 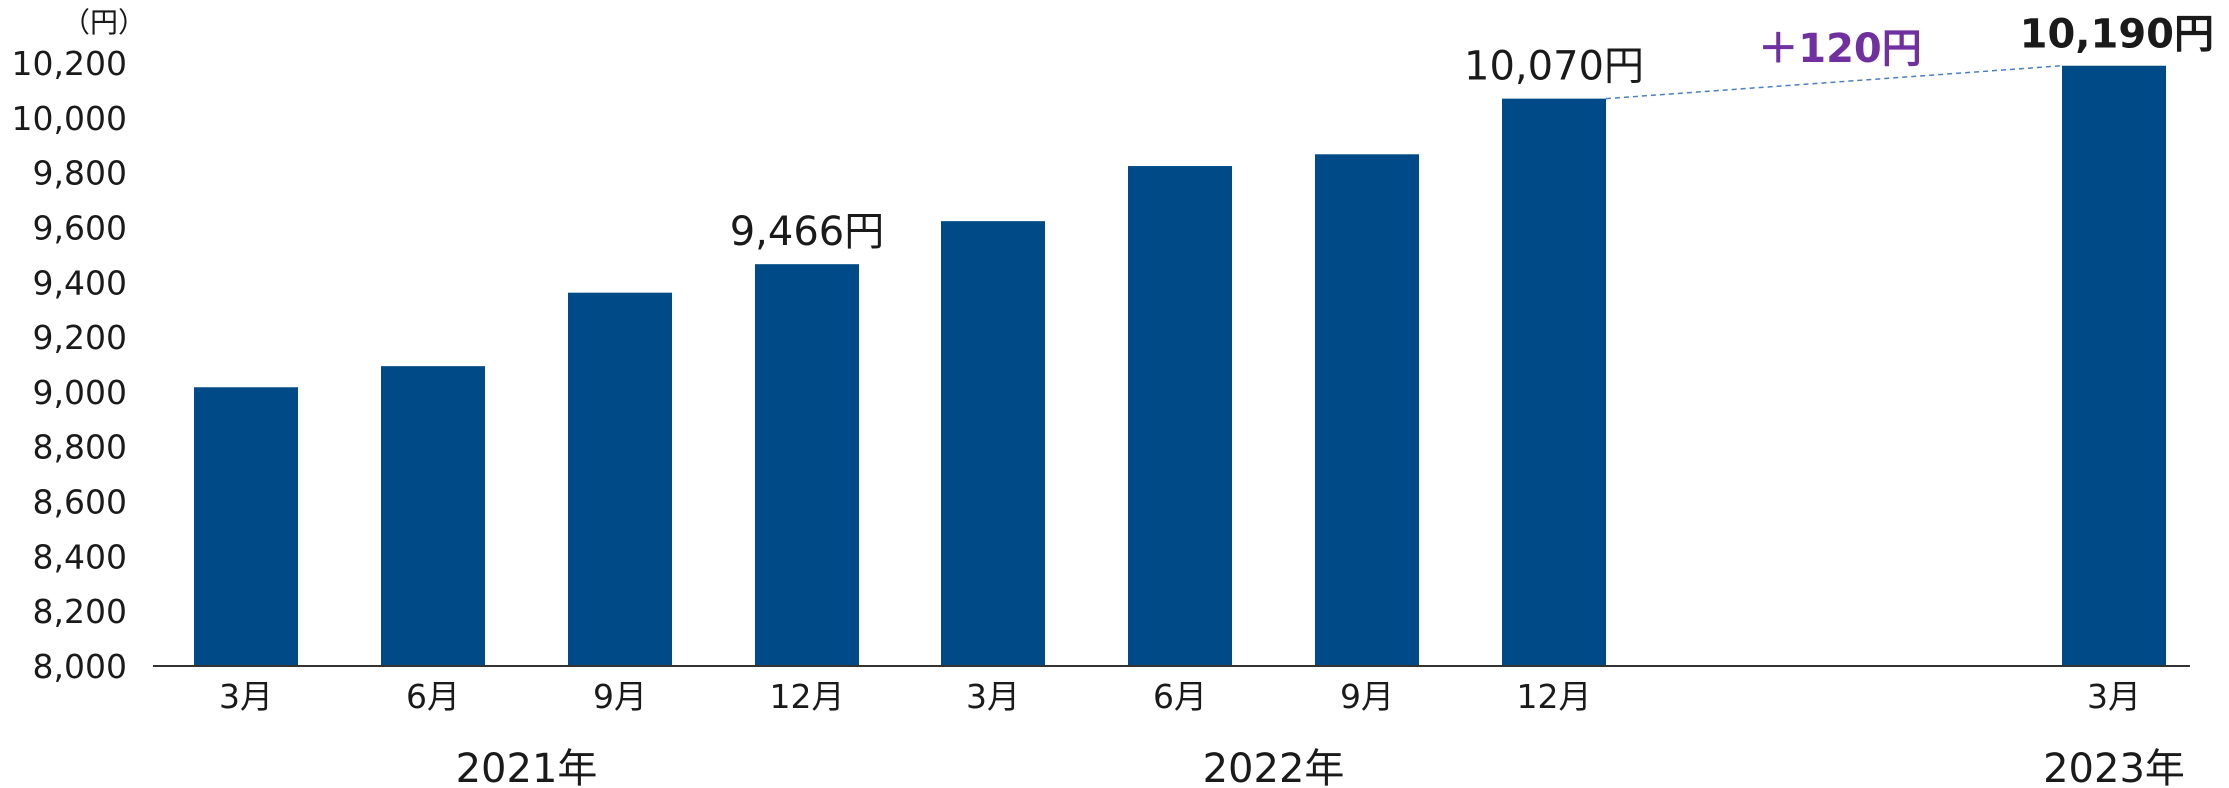 I want to click on y-axis-unit-label: （円）, so click(x=104, y=22).